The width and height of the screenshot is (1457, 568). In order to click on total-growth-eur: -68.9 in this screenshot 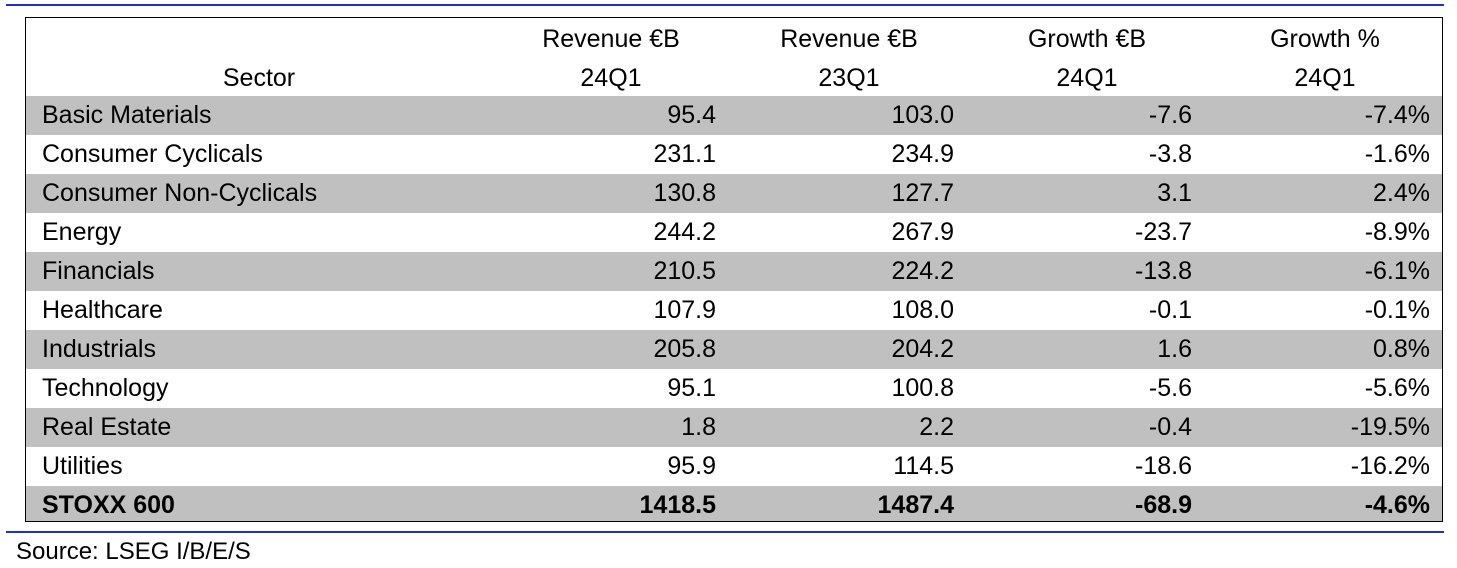, I will do `click(1087, 503)`.